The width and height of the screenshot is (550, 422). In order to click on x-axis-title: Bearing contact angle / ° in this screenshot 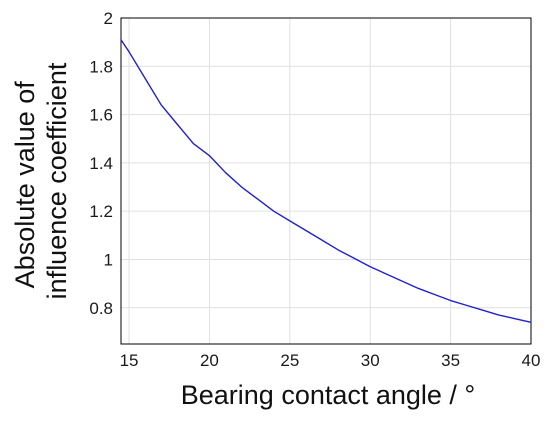, I will do `click(328, 395)`.